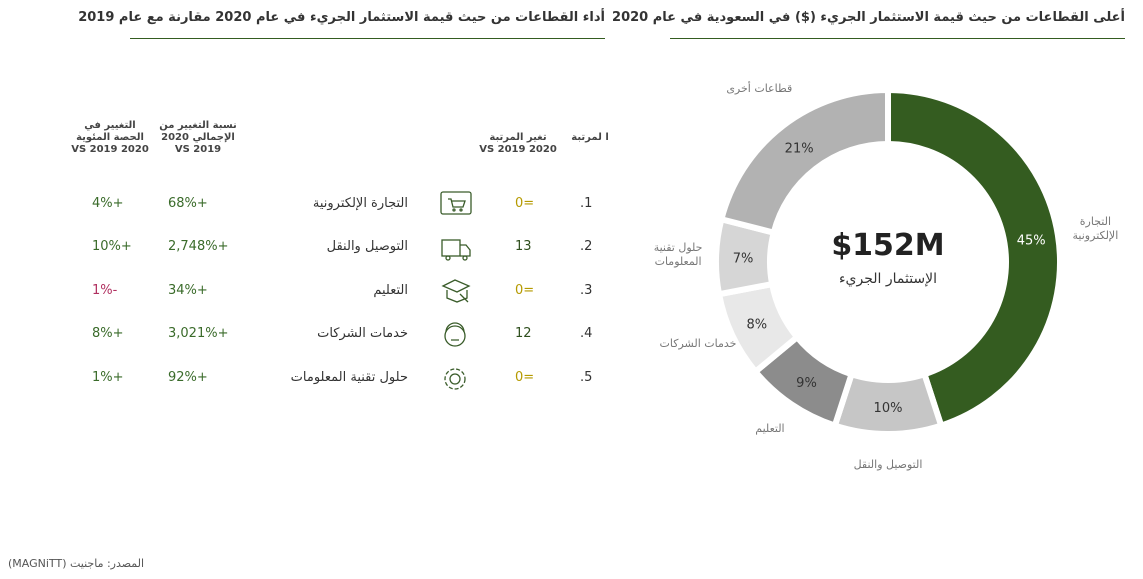 This screenshot has width=1143, height=579. I want to click on category-label: التعليم, so click(770, 428).